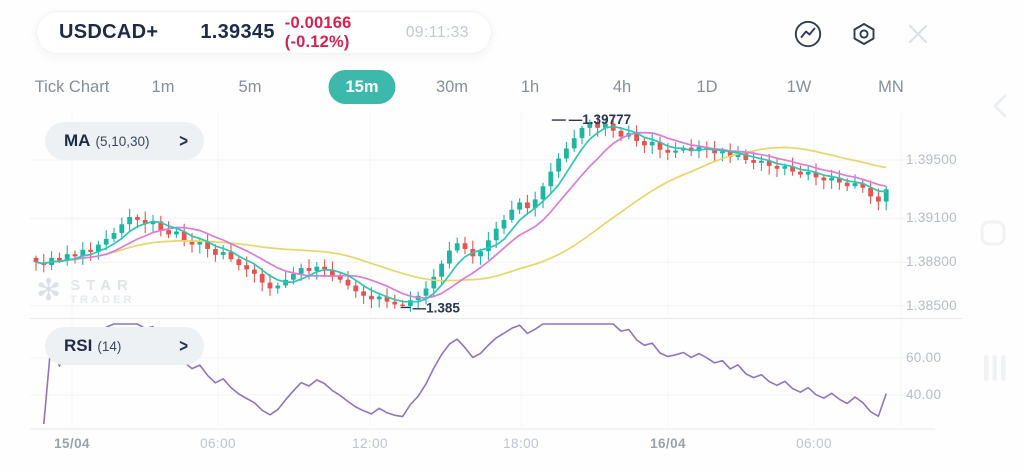 This screenshot has height=473, width=1024. What do you see at coordinates (530, 87) in the screenshot?
I see `timeframe-tab-1h: 1h` at bounding box center [530, 87].